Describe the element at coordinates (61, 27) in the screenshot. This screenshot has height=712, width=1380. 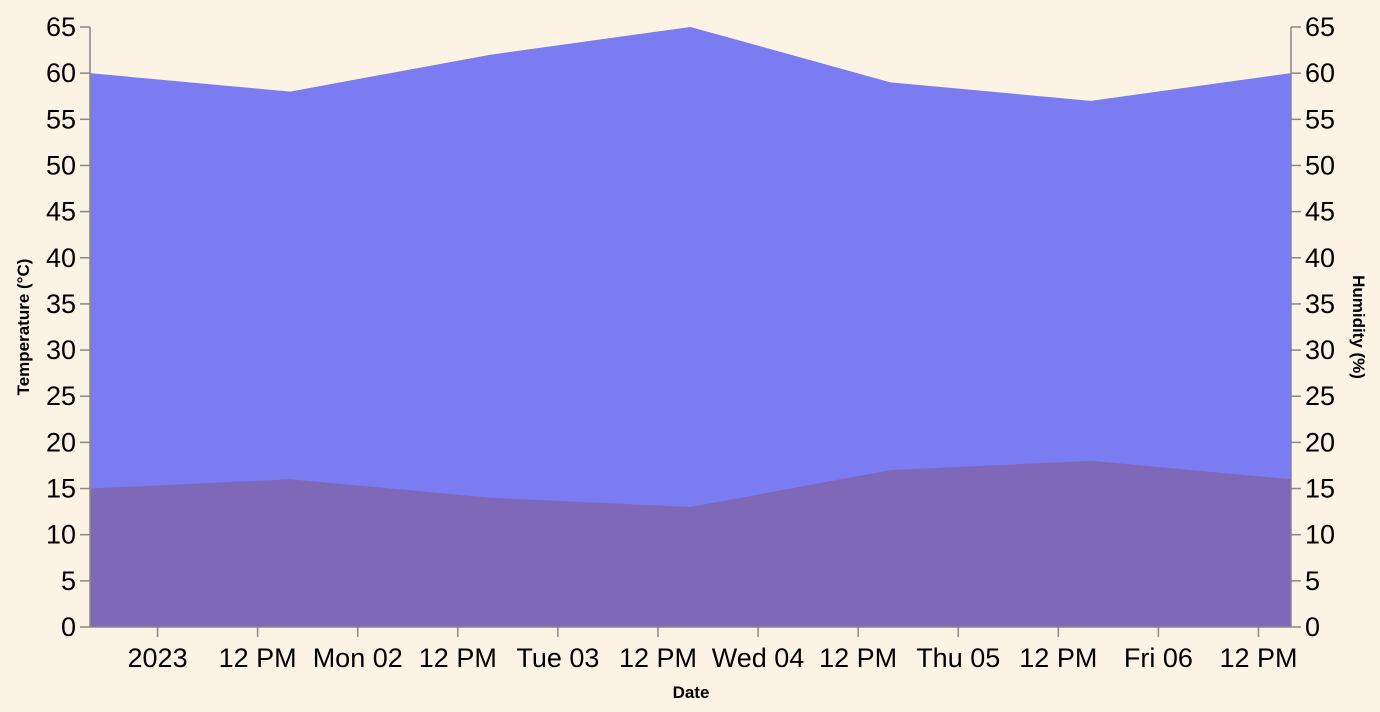
I see `left-tick-label: 65` at that location.